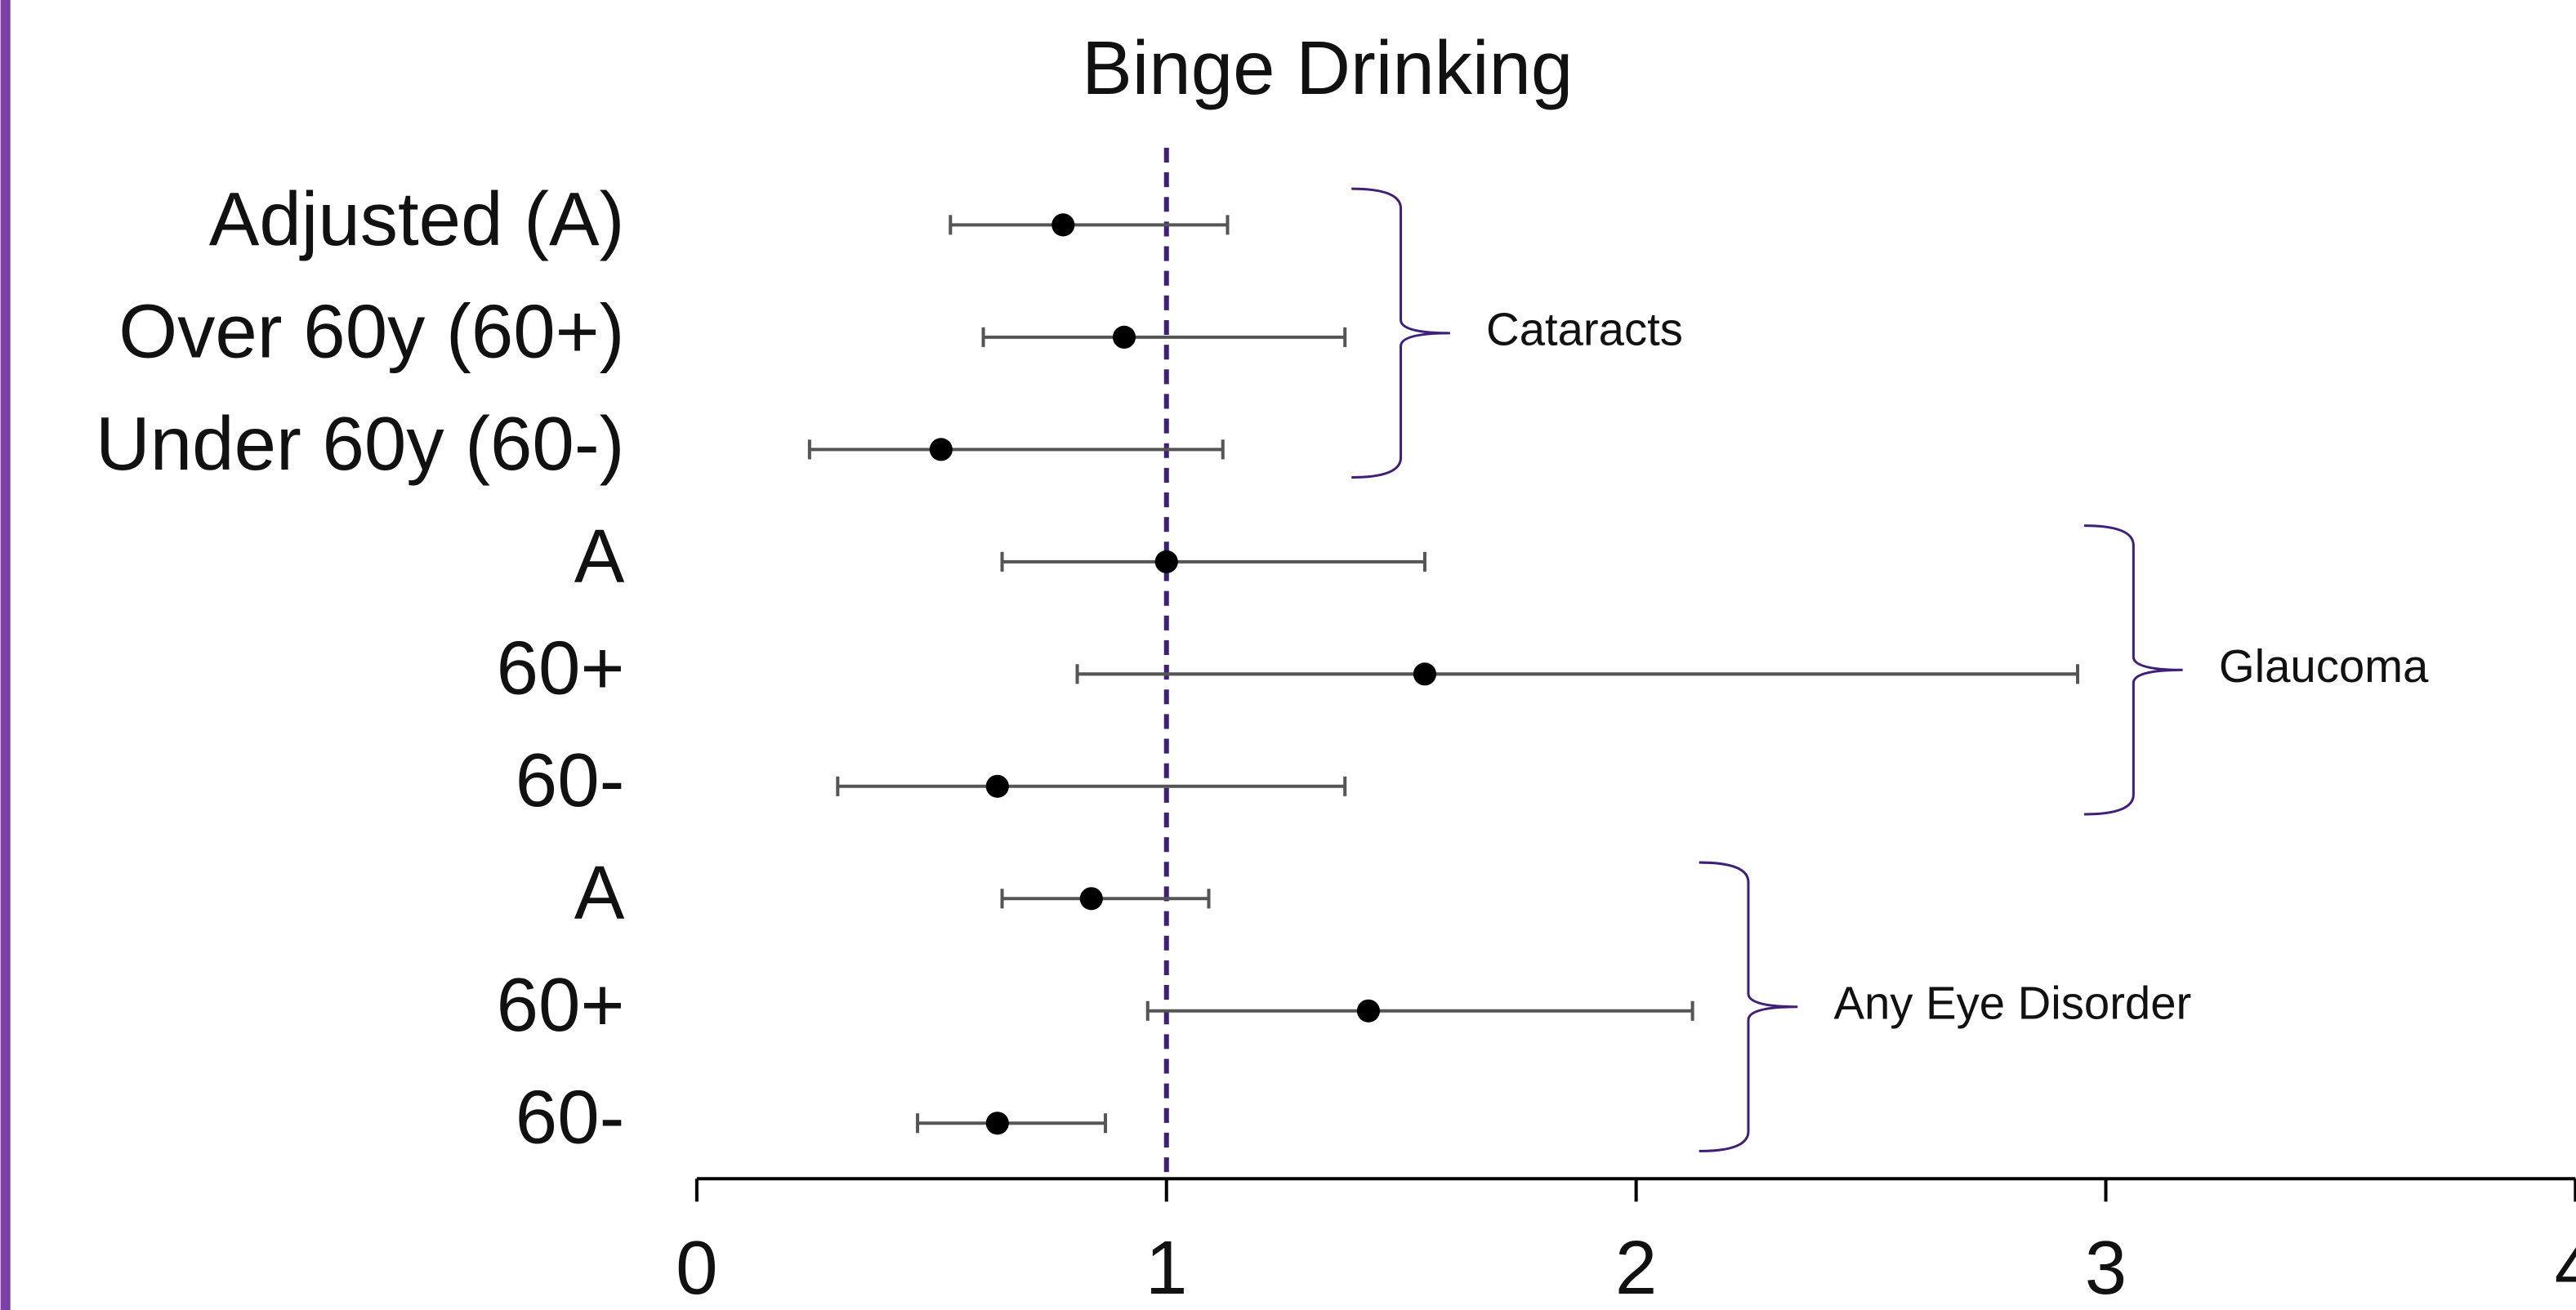 Image resolution: width=2576 pixels, height=1310 pixels. I want to click on left-border, so click(5, 655).